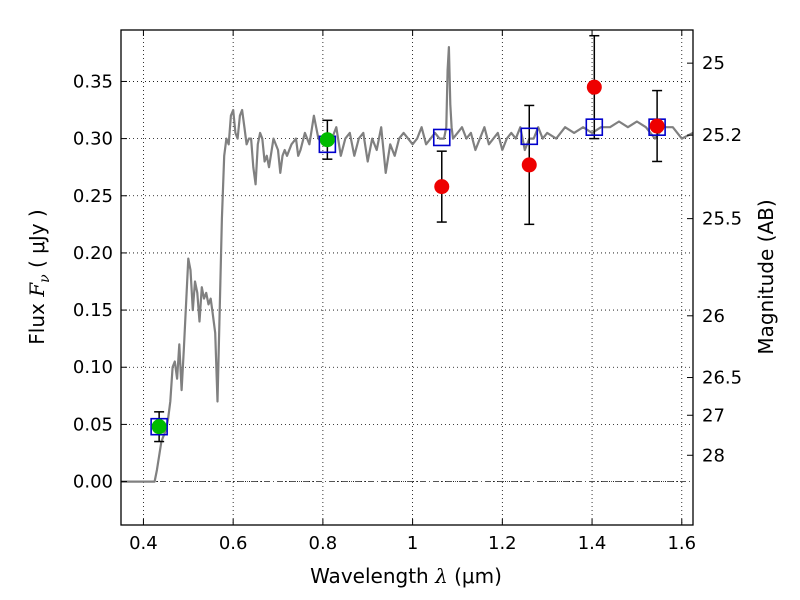 The width and height of the screenshot is (800, 600). Describe the element at coordinates (93, 81) in the screenshot. I see `y-tick-label: 0.35` at that location.